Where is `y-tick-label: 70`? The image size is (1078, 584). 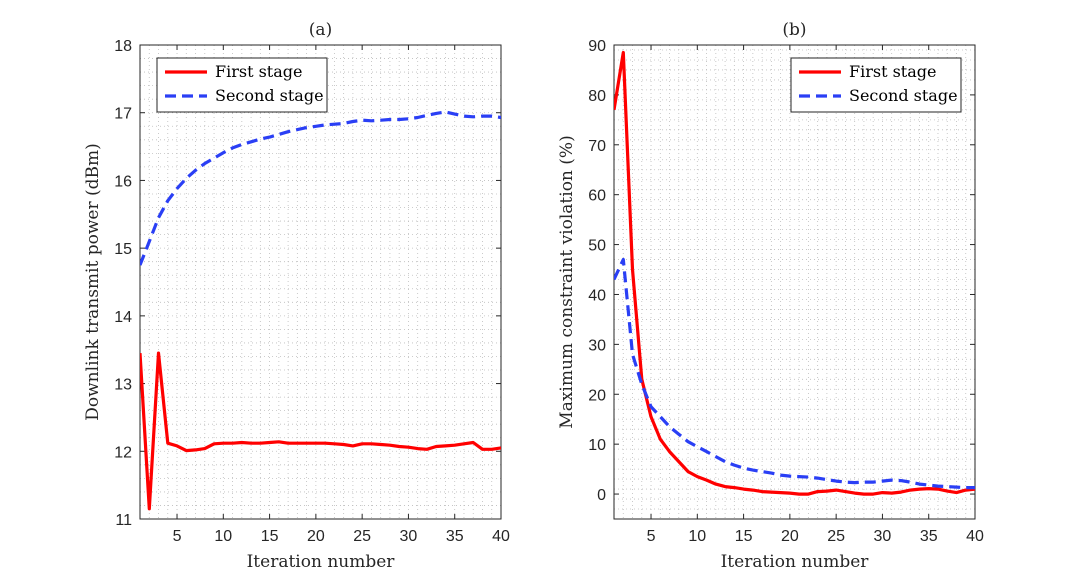
y-tick-label: 70 is located at coordinates (597, 146).